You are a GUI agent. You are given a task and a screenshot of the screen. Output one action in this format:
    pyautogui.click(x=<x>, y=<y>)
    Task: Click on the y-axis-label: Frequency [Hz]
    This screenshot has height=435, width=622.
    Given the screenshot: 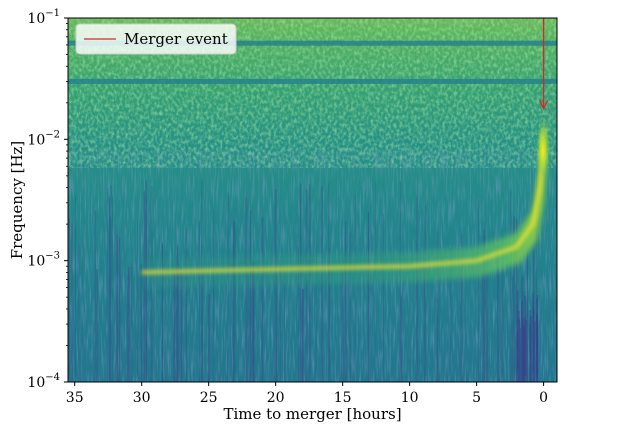 What is the action you would take?
    pyautogui.click(x=17, y=200)
    